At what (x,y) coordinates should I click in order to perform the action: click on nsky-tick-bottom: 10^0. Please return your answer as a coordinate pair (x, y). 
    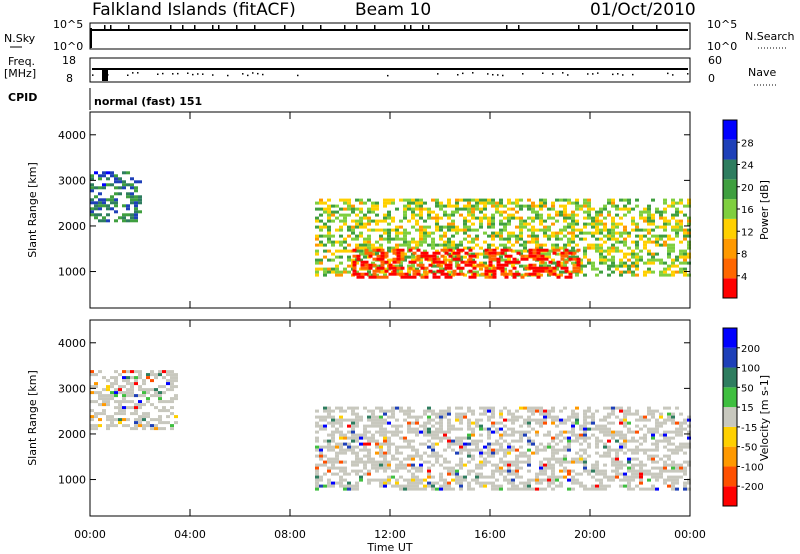
    Looking at the image, I should click on (68, 46).